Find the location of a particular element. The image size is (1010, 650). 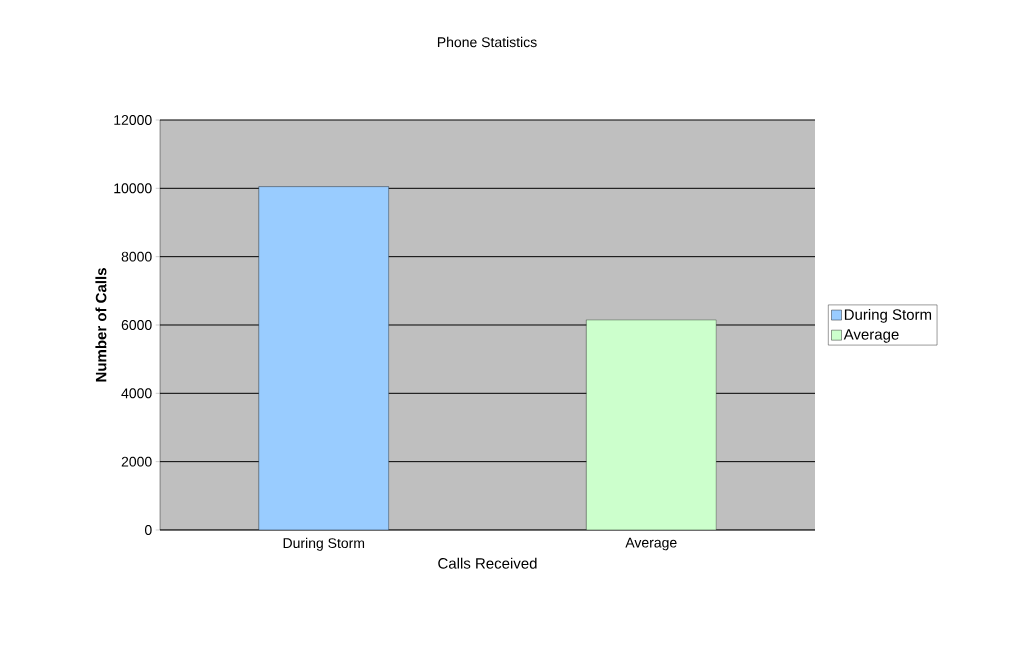

legend-label: Average is located at coordinates (871, 336).